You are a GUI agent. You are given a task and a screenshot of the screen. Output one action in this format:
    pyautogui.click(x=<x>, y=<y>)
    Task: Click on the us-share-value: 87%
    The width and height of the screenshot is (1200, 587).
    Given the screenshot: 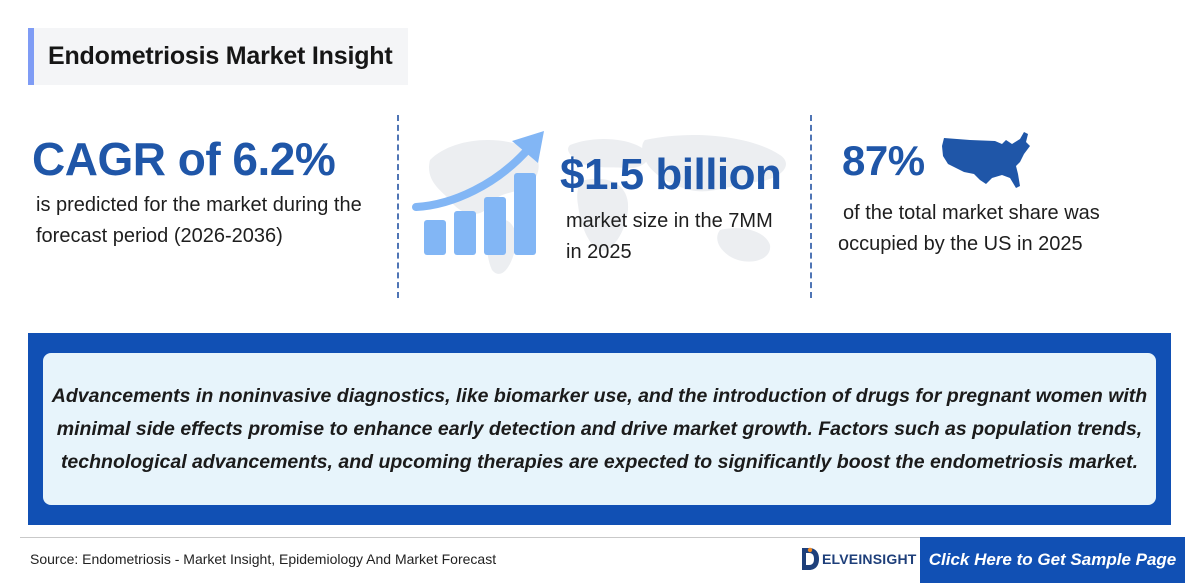 What is the action you would take?
    pyautogui.click(x=883, y=160)
    